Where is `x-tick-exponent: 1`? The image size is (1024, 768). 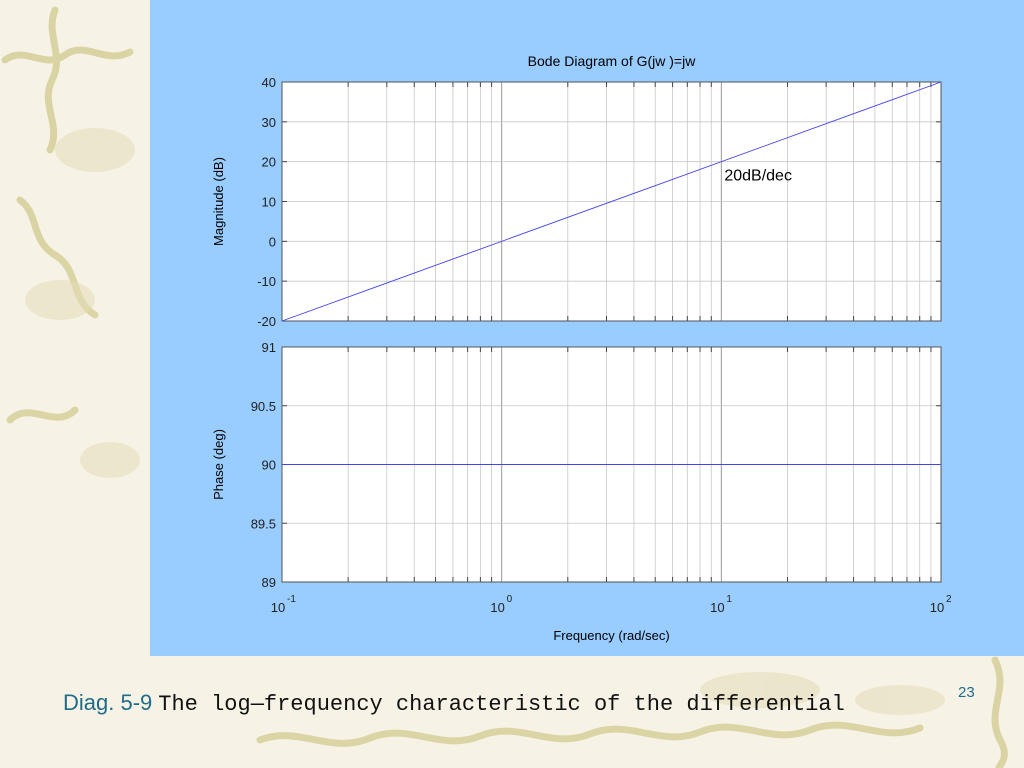
x-tick-exponent: 1 is located at coordinates (729, 599).